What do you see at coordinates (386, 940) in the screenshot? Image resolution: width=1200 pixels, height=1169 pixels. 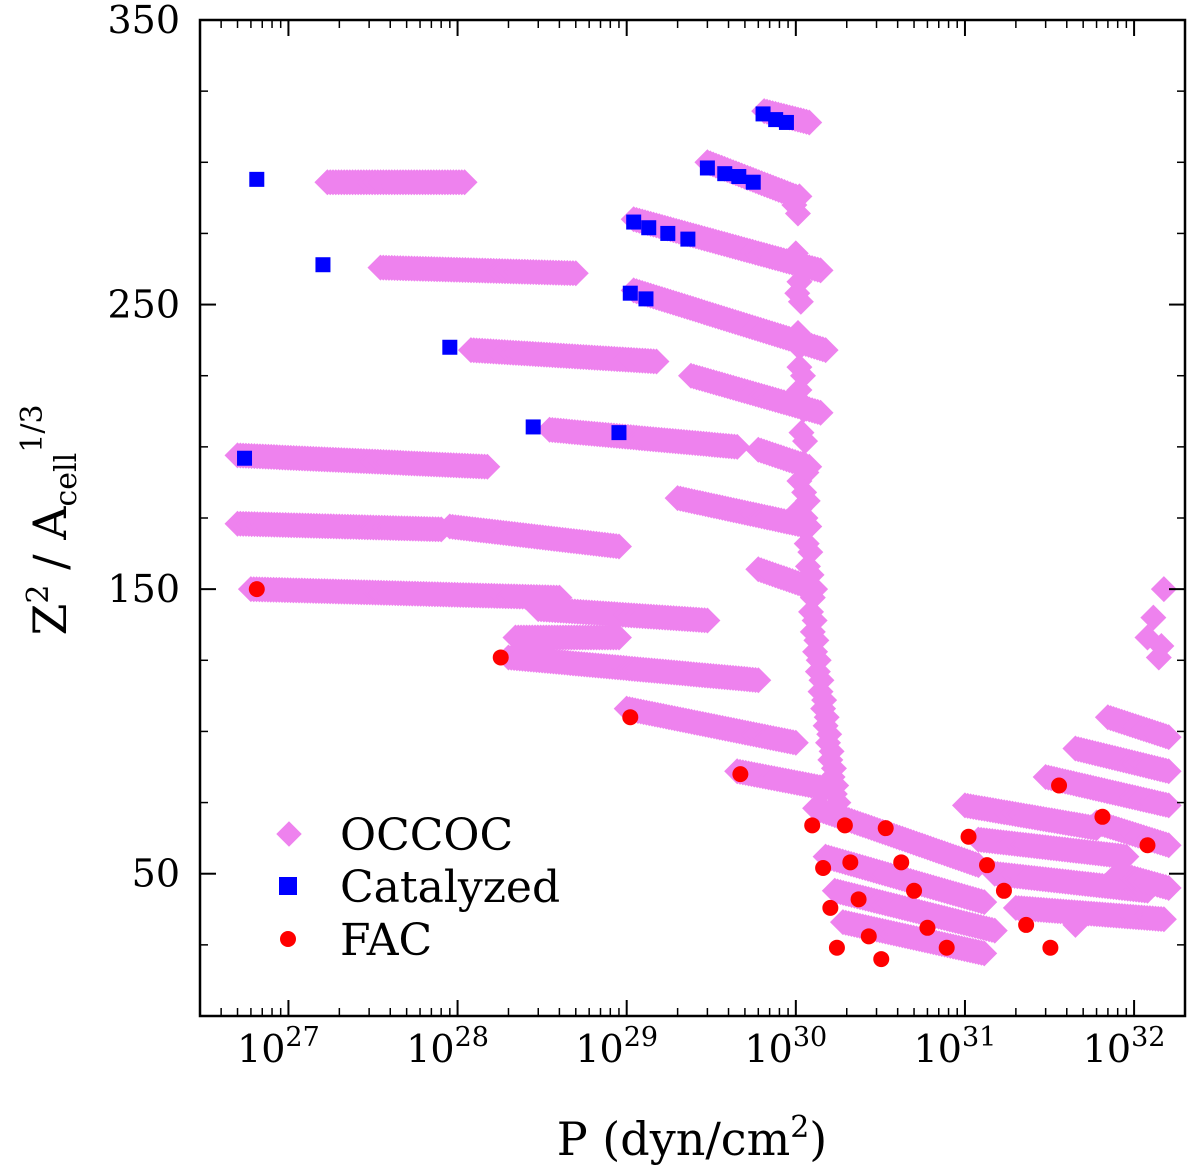 I see `legend-label-fac: FAC` at bounding box center [386, 940].